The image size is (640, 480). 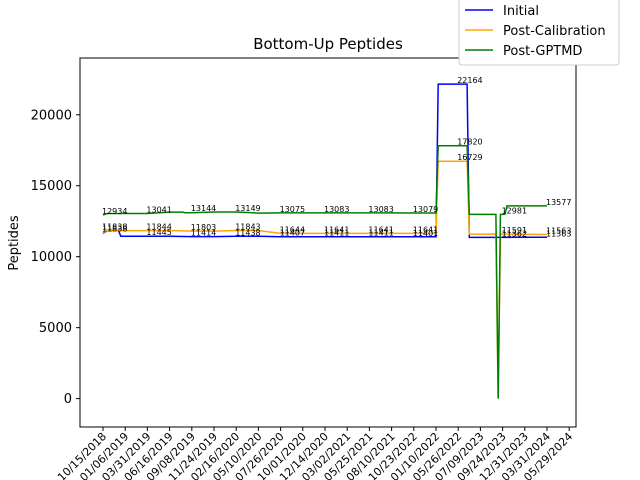 What do you see at coordinates (68, 399) in the screenshot?
I see `y-tick-label: 0` at bounding box center [68, 399].